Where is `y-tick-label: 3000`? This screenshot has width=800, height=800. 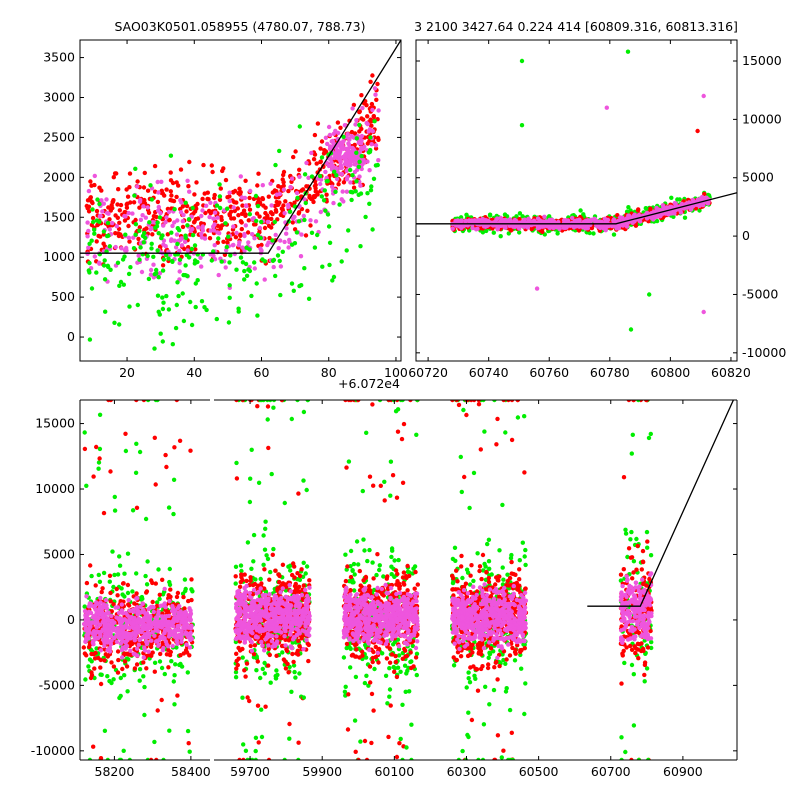 y-tick-label: 3000 is located at coordinates (59, 96).